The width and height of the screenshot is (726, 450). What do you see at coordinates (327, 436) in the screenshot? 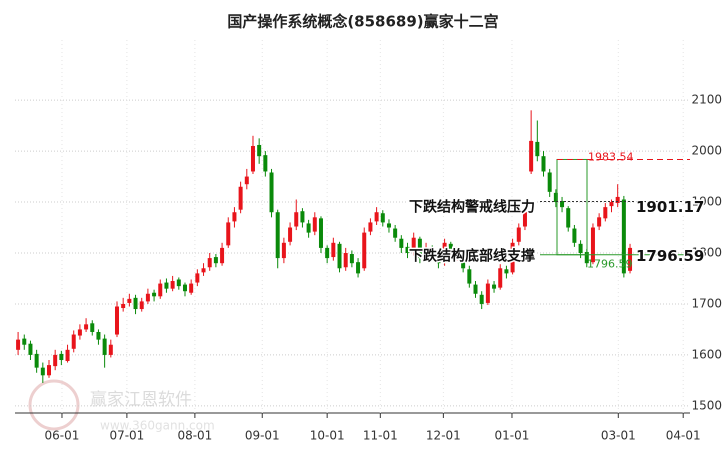
I see `x-tick-label: 10-01` at bounding box center [327, 436].